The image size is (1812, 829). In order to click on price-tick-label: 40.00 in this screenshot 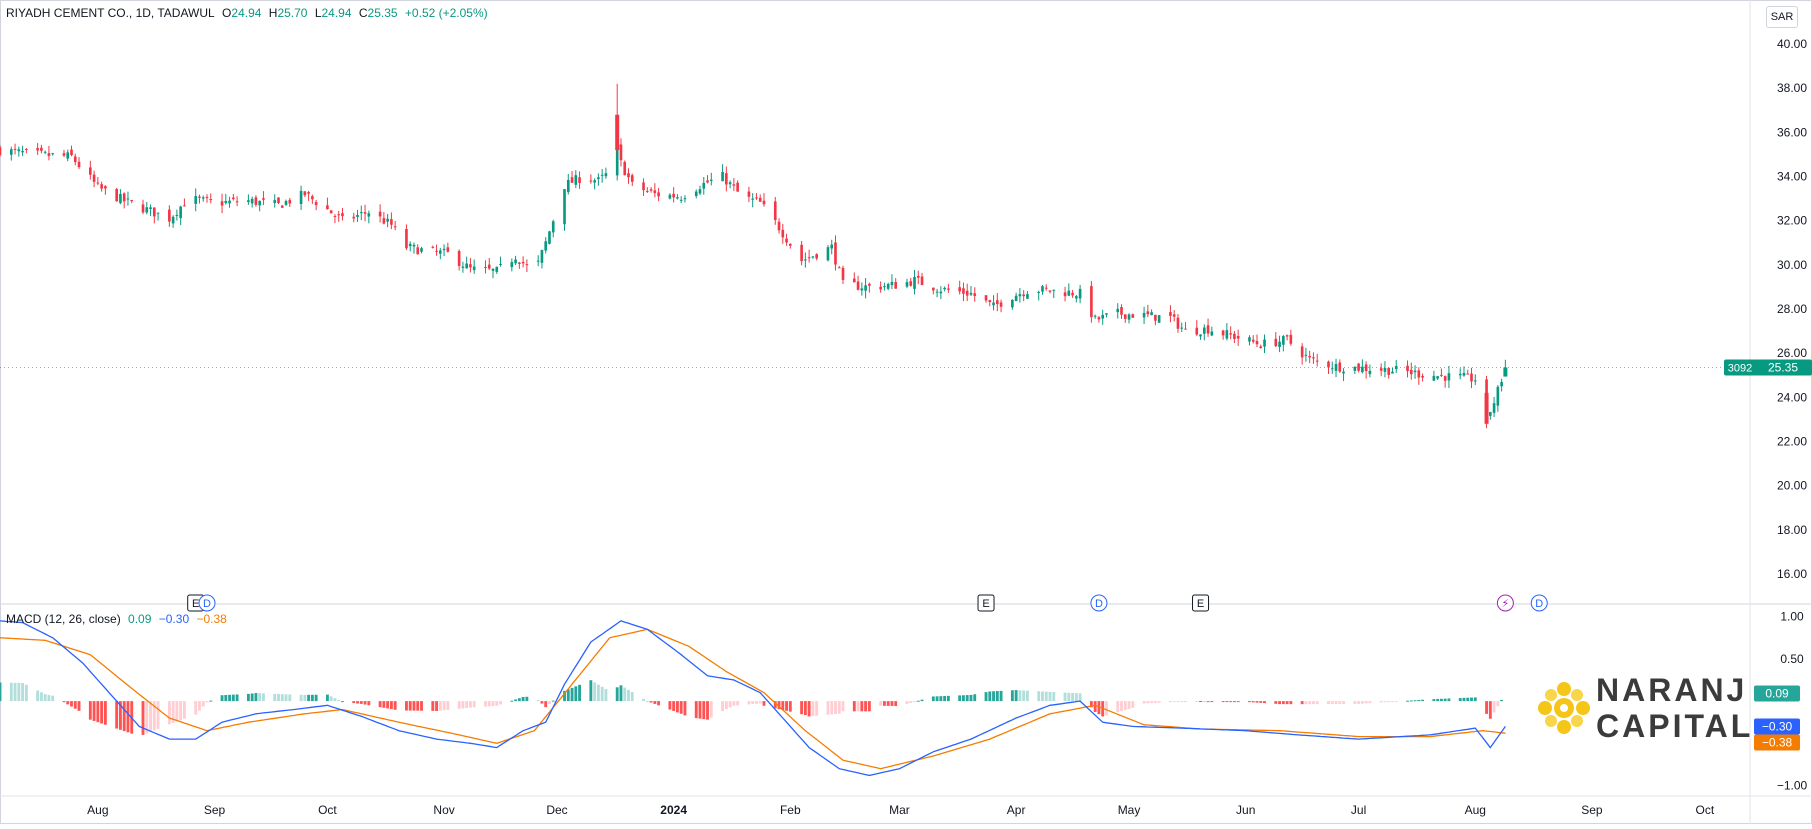, I will do `click(1792, 44)`.